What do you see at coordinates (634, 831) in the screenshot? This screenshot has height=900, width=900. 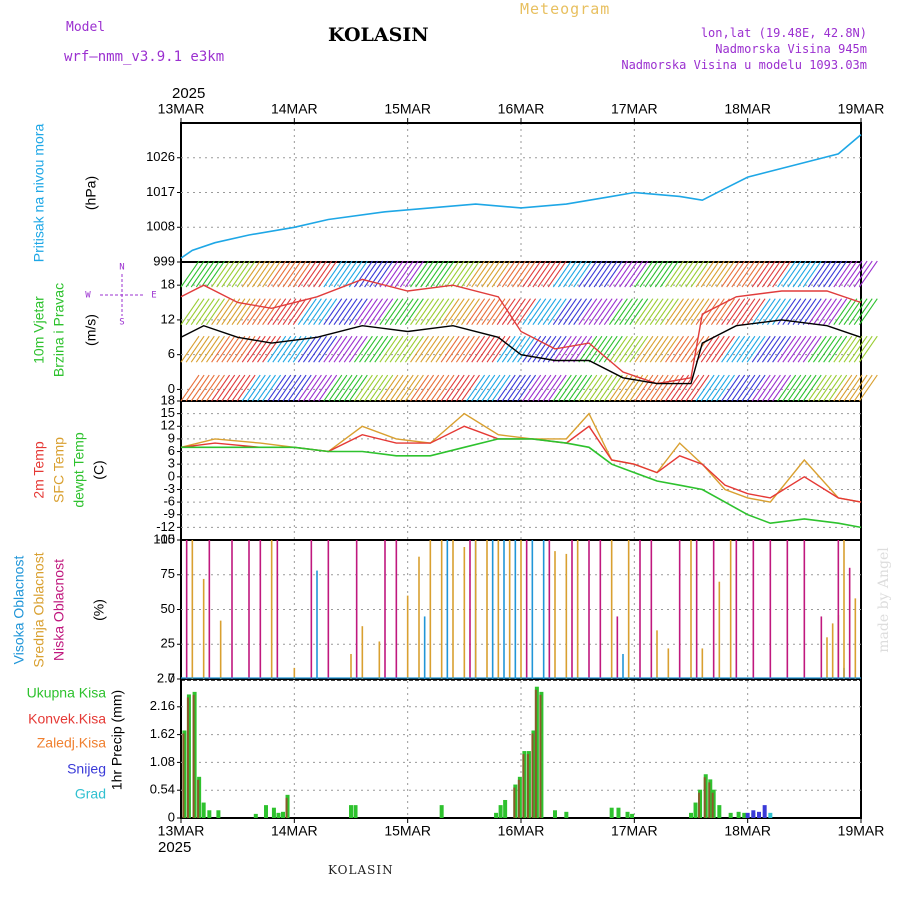 I see `x-tick-label-bottom: 17MAR` at bounding box center [634, 831].